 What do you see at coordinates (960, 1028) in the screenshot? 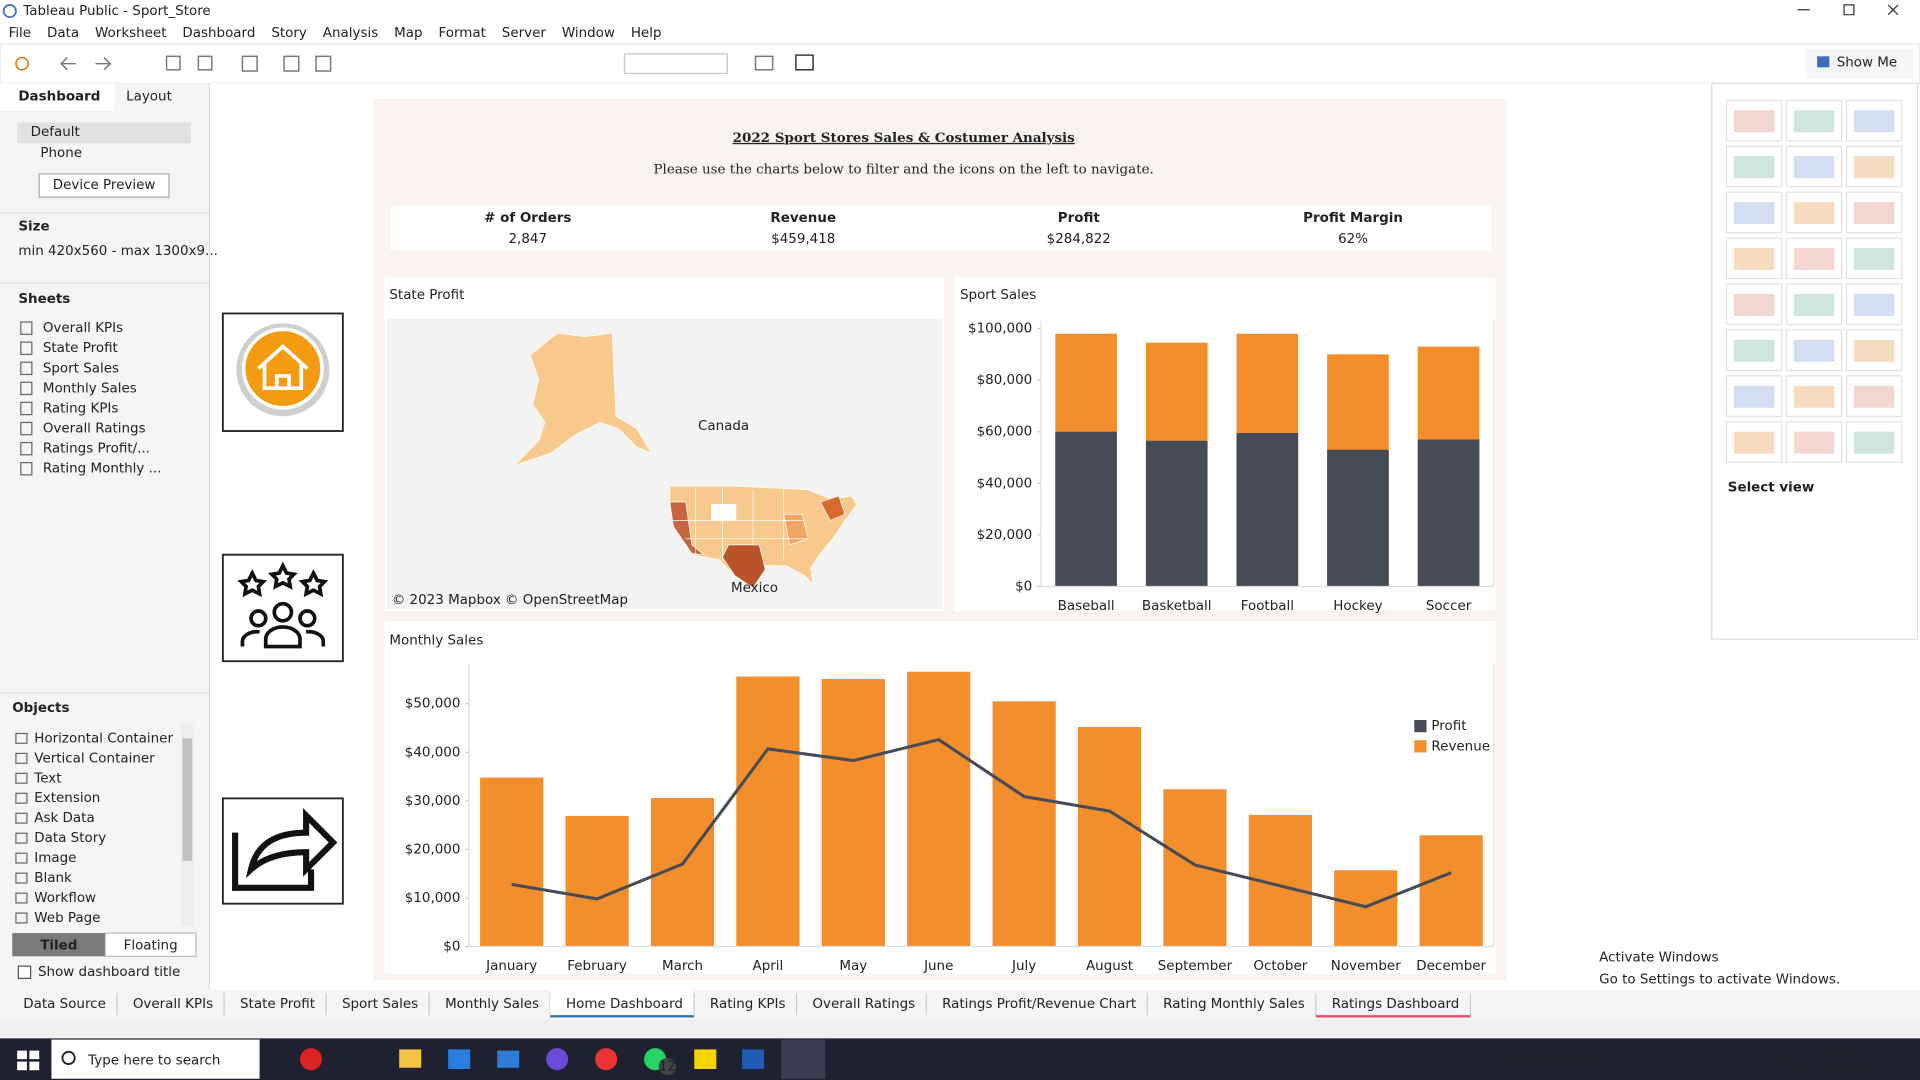
I see `status-bar` at bounding box center [960, 1028].